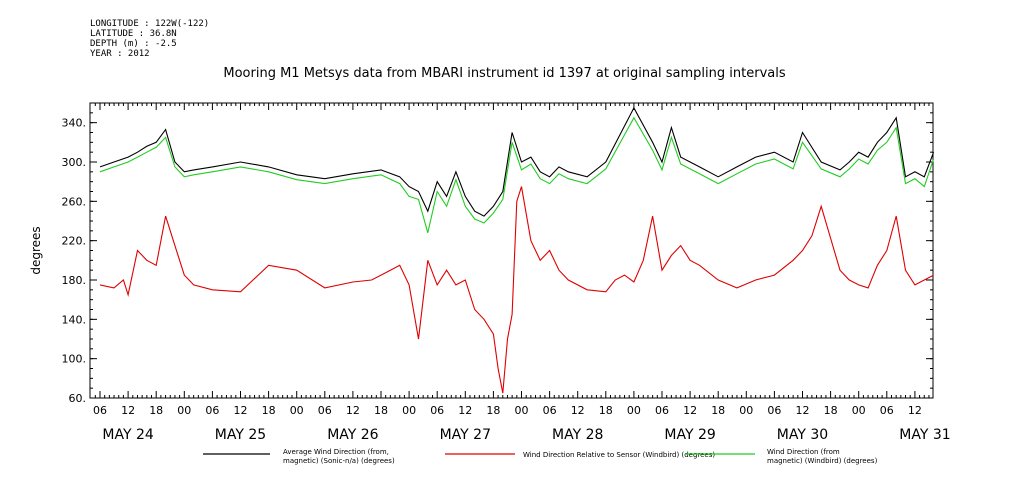 This screenshot has width=1009, height=504. Describe the element at coordinates (74, 280) in the screenshot. I see `y-tick-label: 180.` at that location.